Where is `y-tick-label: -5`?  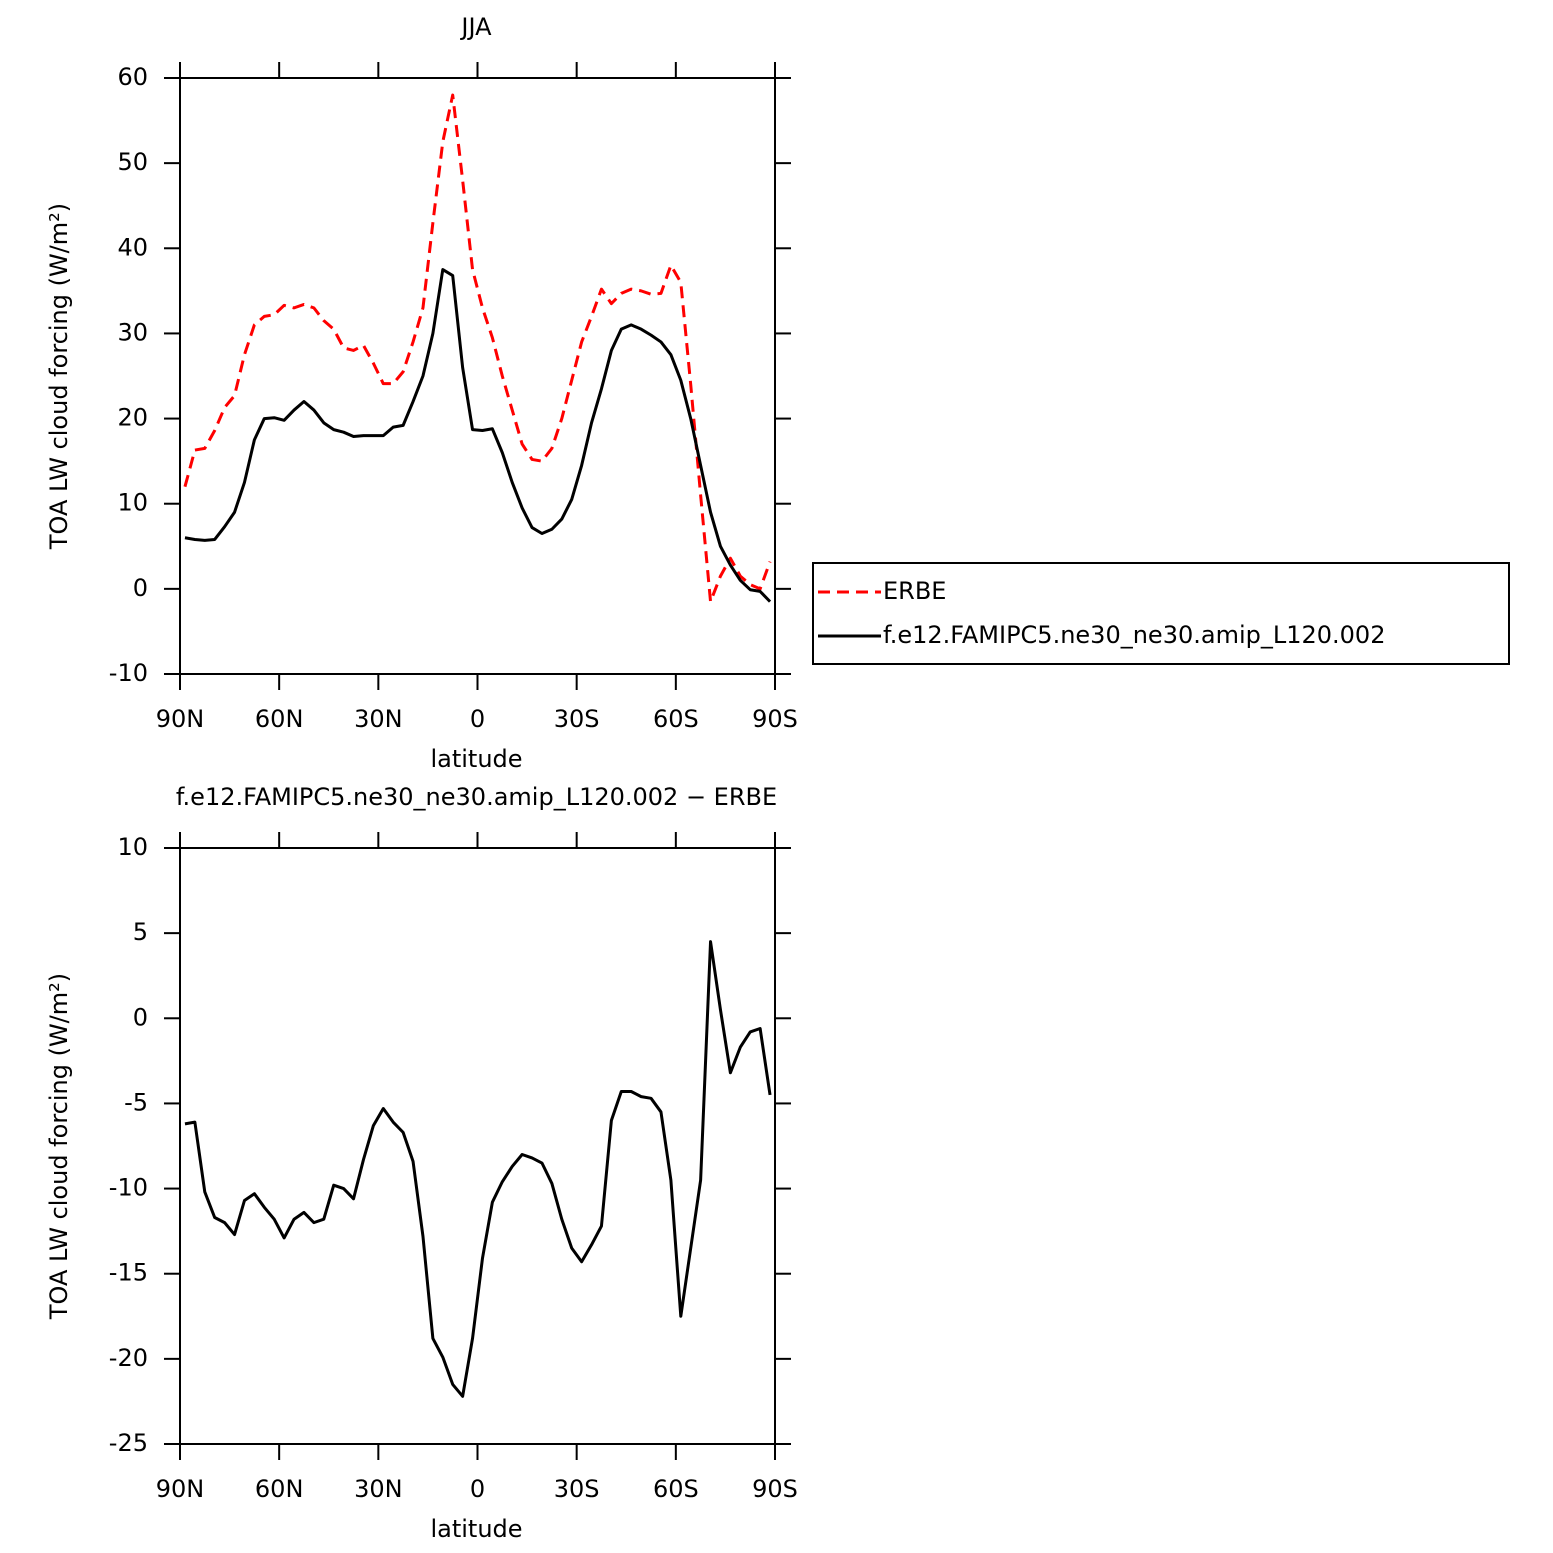
y-tick-label: -5 is located at coordinates (136, 1102).